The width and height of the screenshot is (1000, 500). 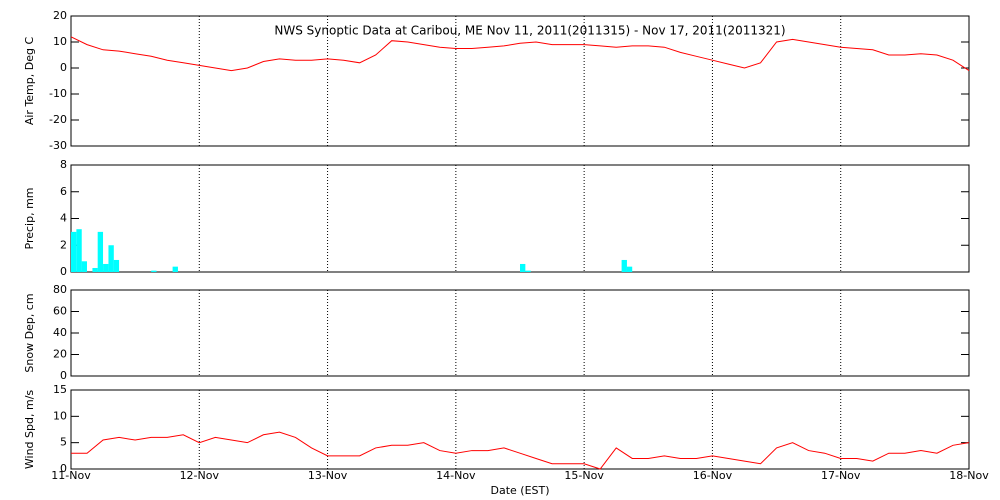 I want to click on x-tick-label: 18-Nov, so click(x=969, y=475).